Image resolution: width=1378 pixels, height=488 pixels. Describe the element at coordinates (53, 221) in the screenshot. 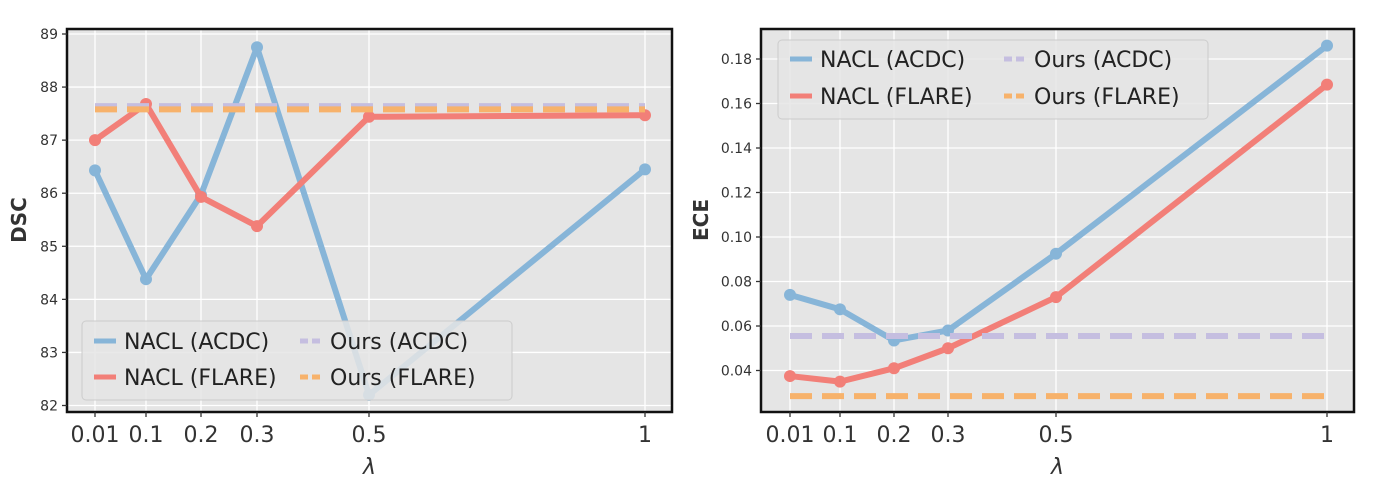

I see `y-axis: 82 83 84 85 86 87 88 89` at that location.